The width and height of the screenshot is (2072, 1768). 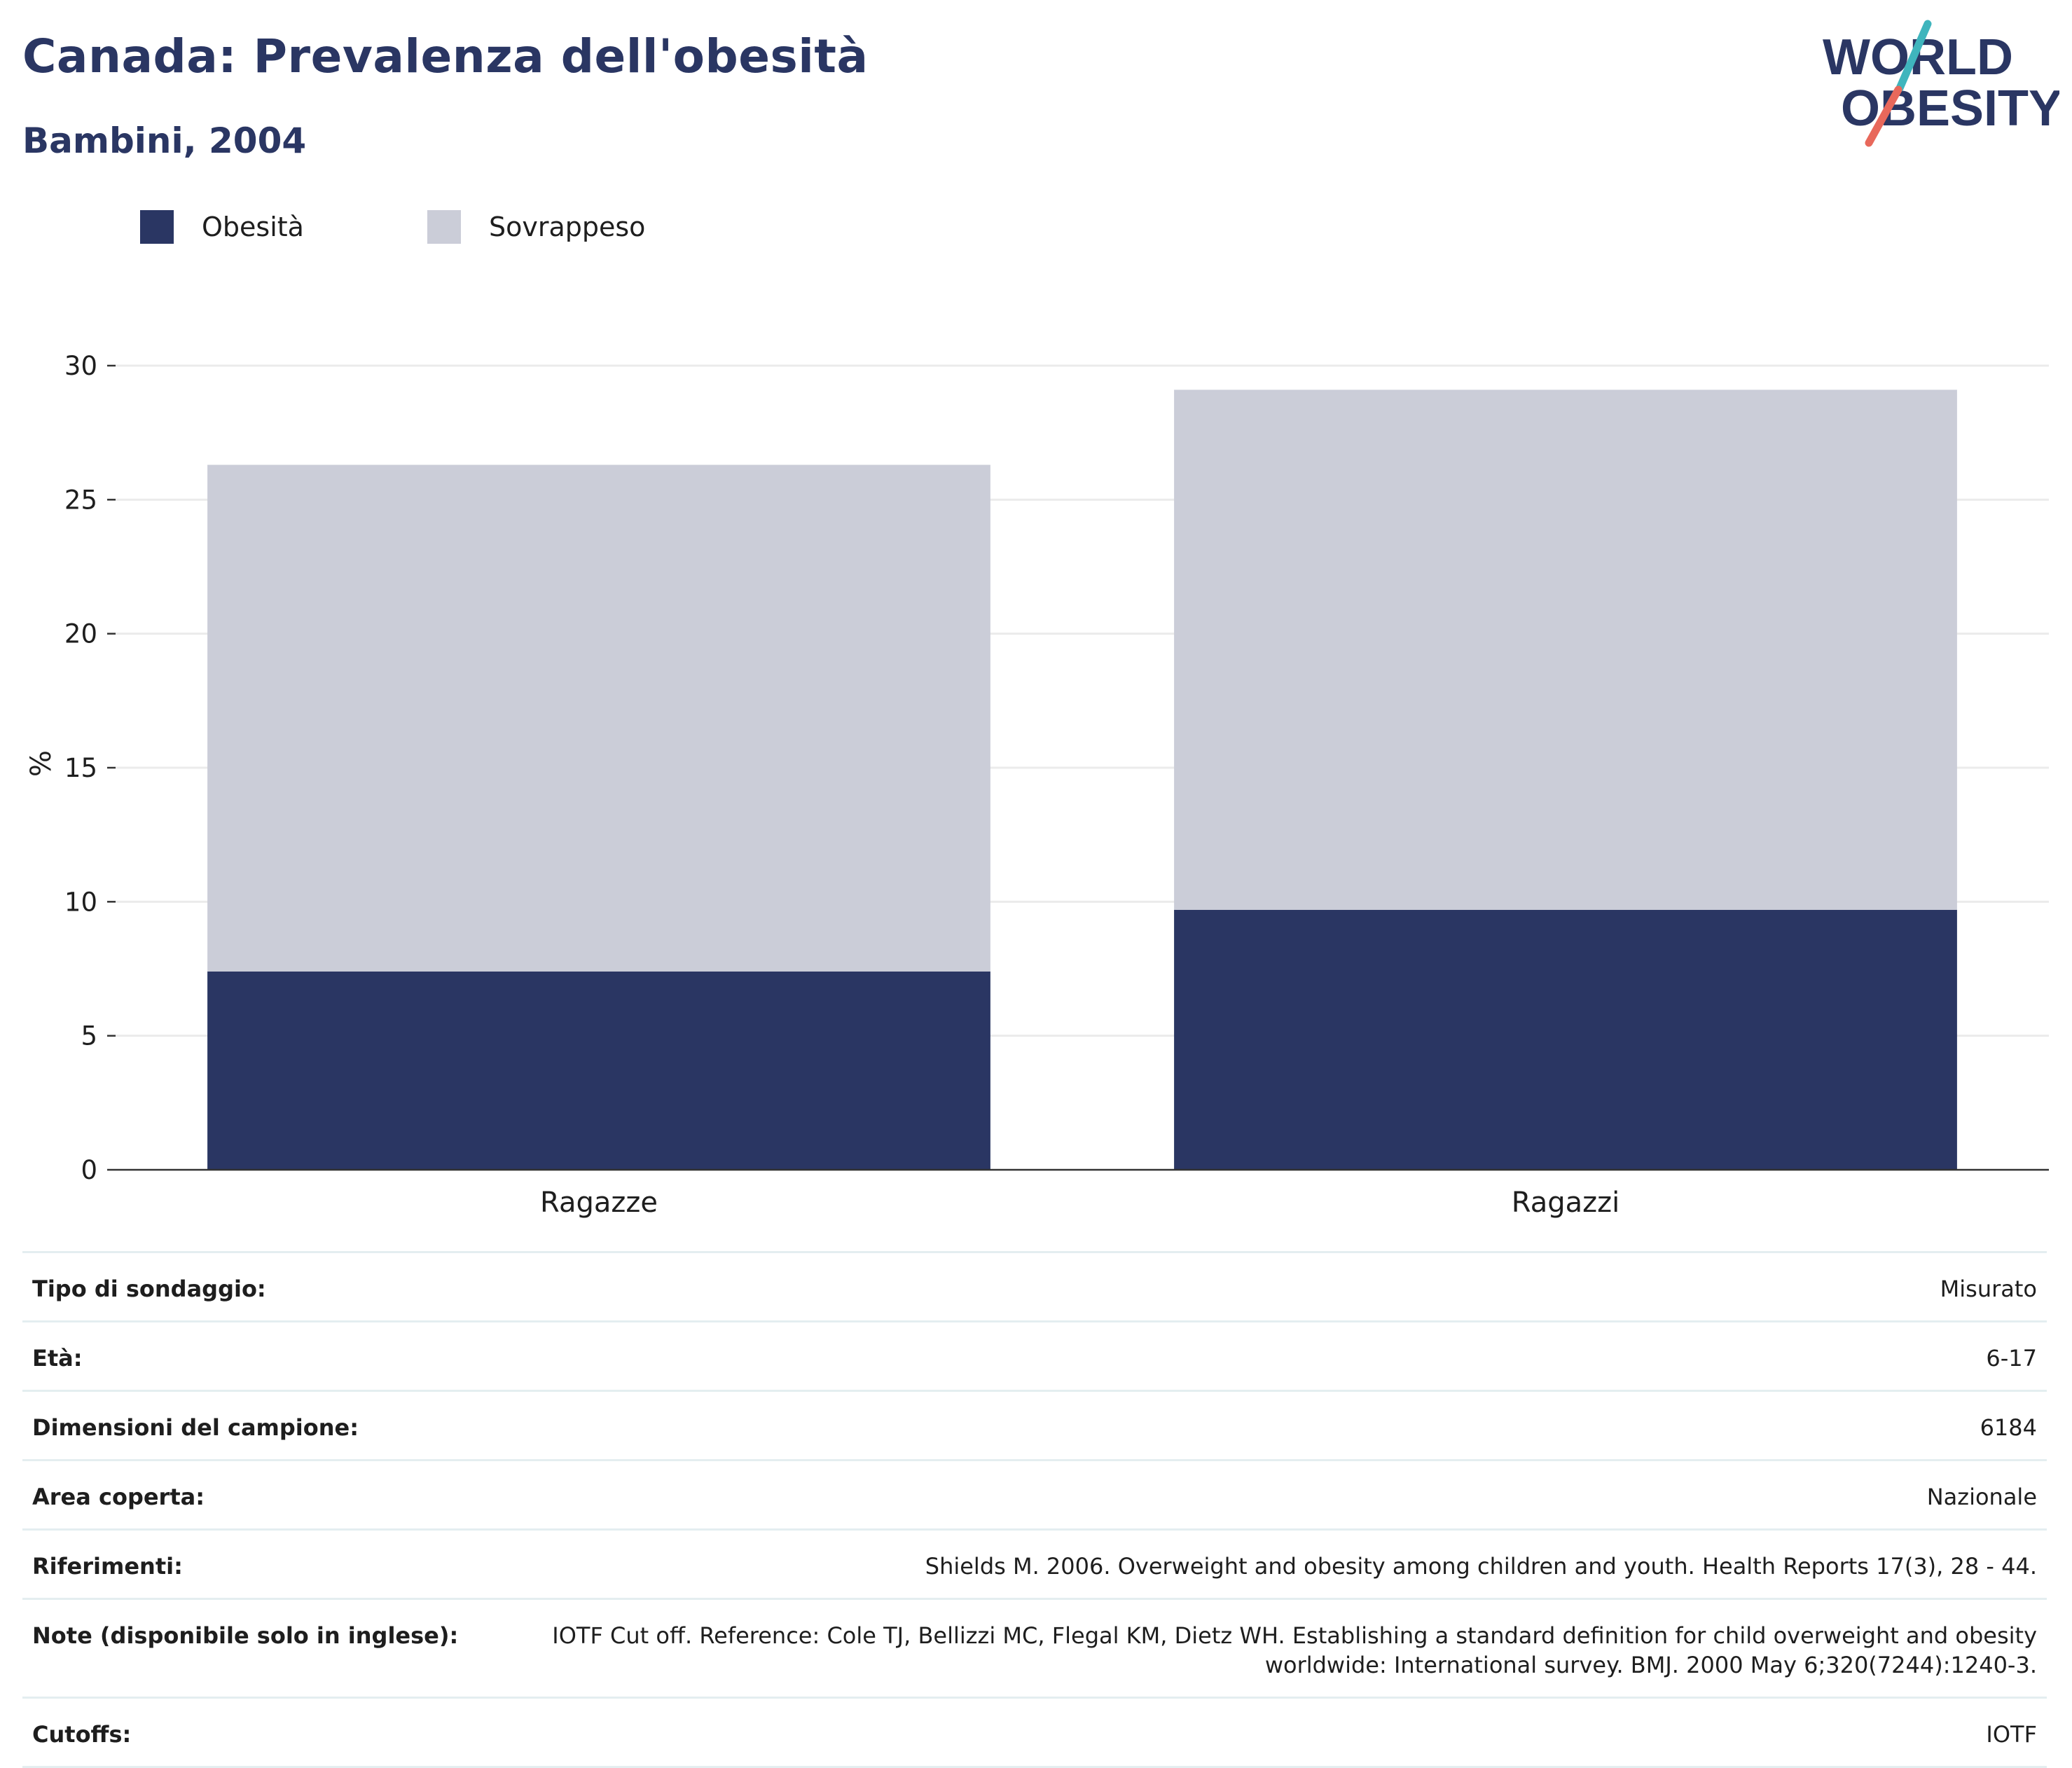 What do you see at coordinates (1566, 1203) in the screenshot?
I see `x-category-label: Ragazzi` at bounding box center [1566, 1203].